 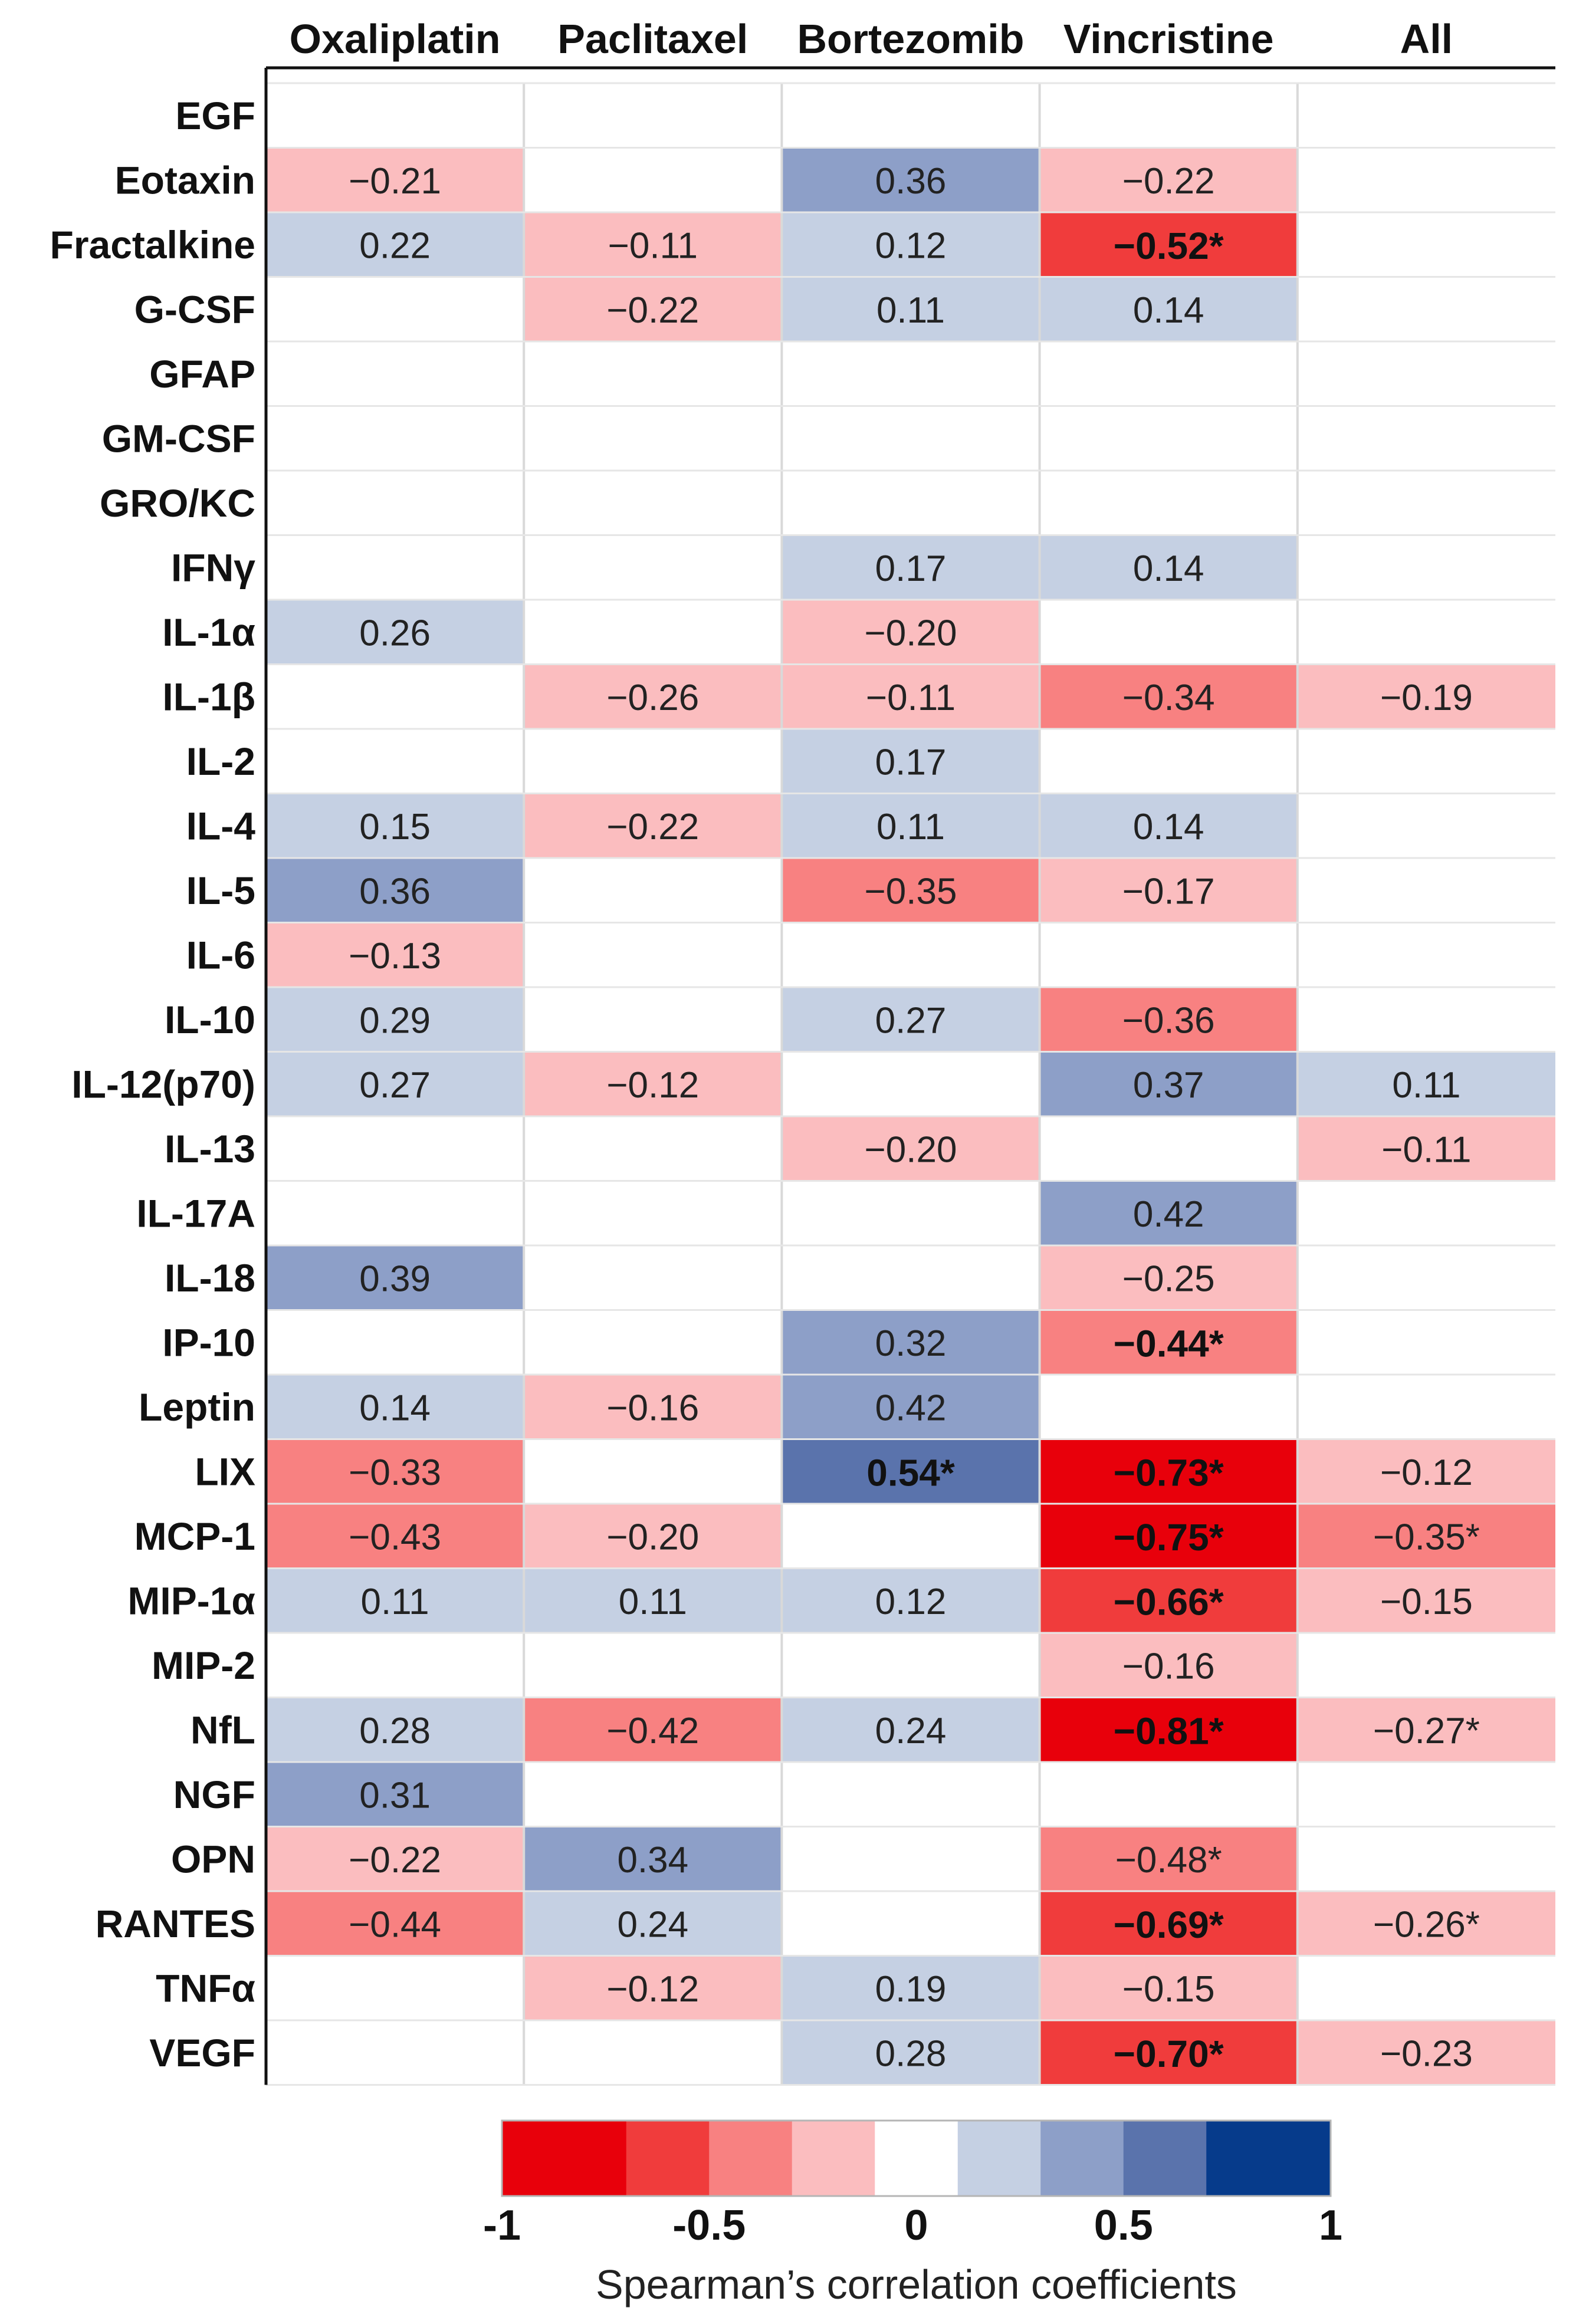 What do you see at coordinates (653, 1858) in the screenshot?
I see `heatmap-cell-opn-paclitaxel` at bounding box center [653, 1858].